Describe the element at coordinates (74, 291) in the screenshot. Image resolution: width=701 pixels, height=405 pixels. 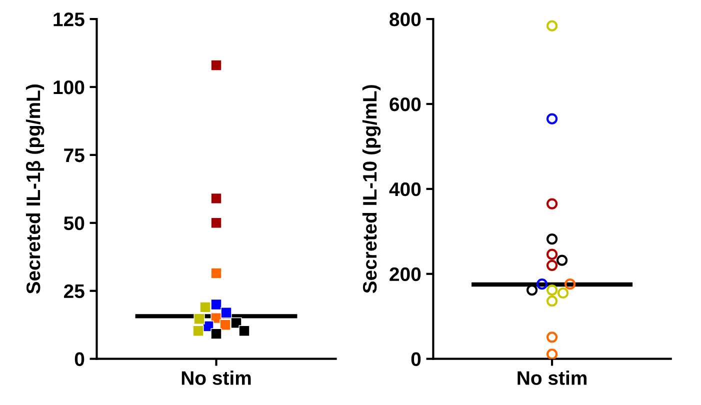
I see `y-tick-label: 25` at that location.